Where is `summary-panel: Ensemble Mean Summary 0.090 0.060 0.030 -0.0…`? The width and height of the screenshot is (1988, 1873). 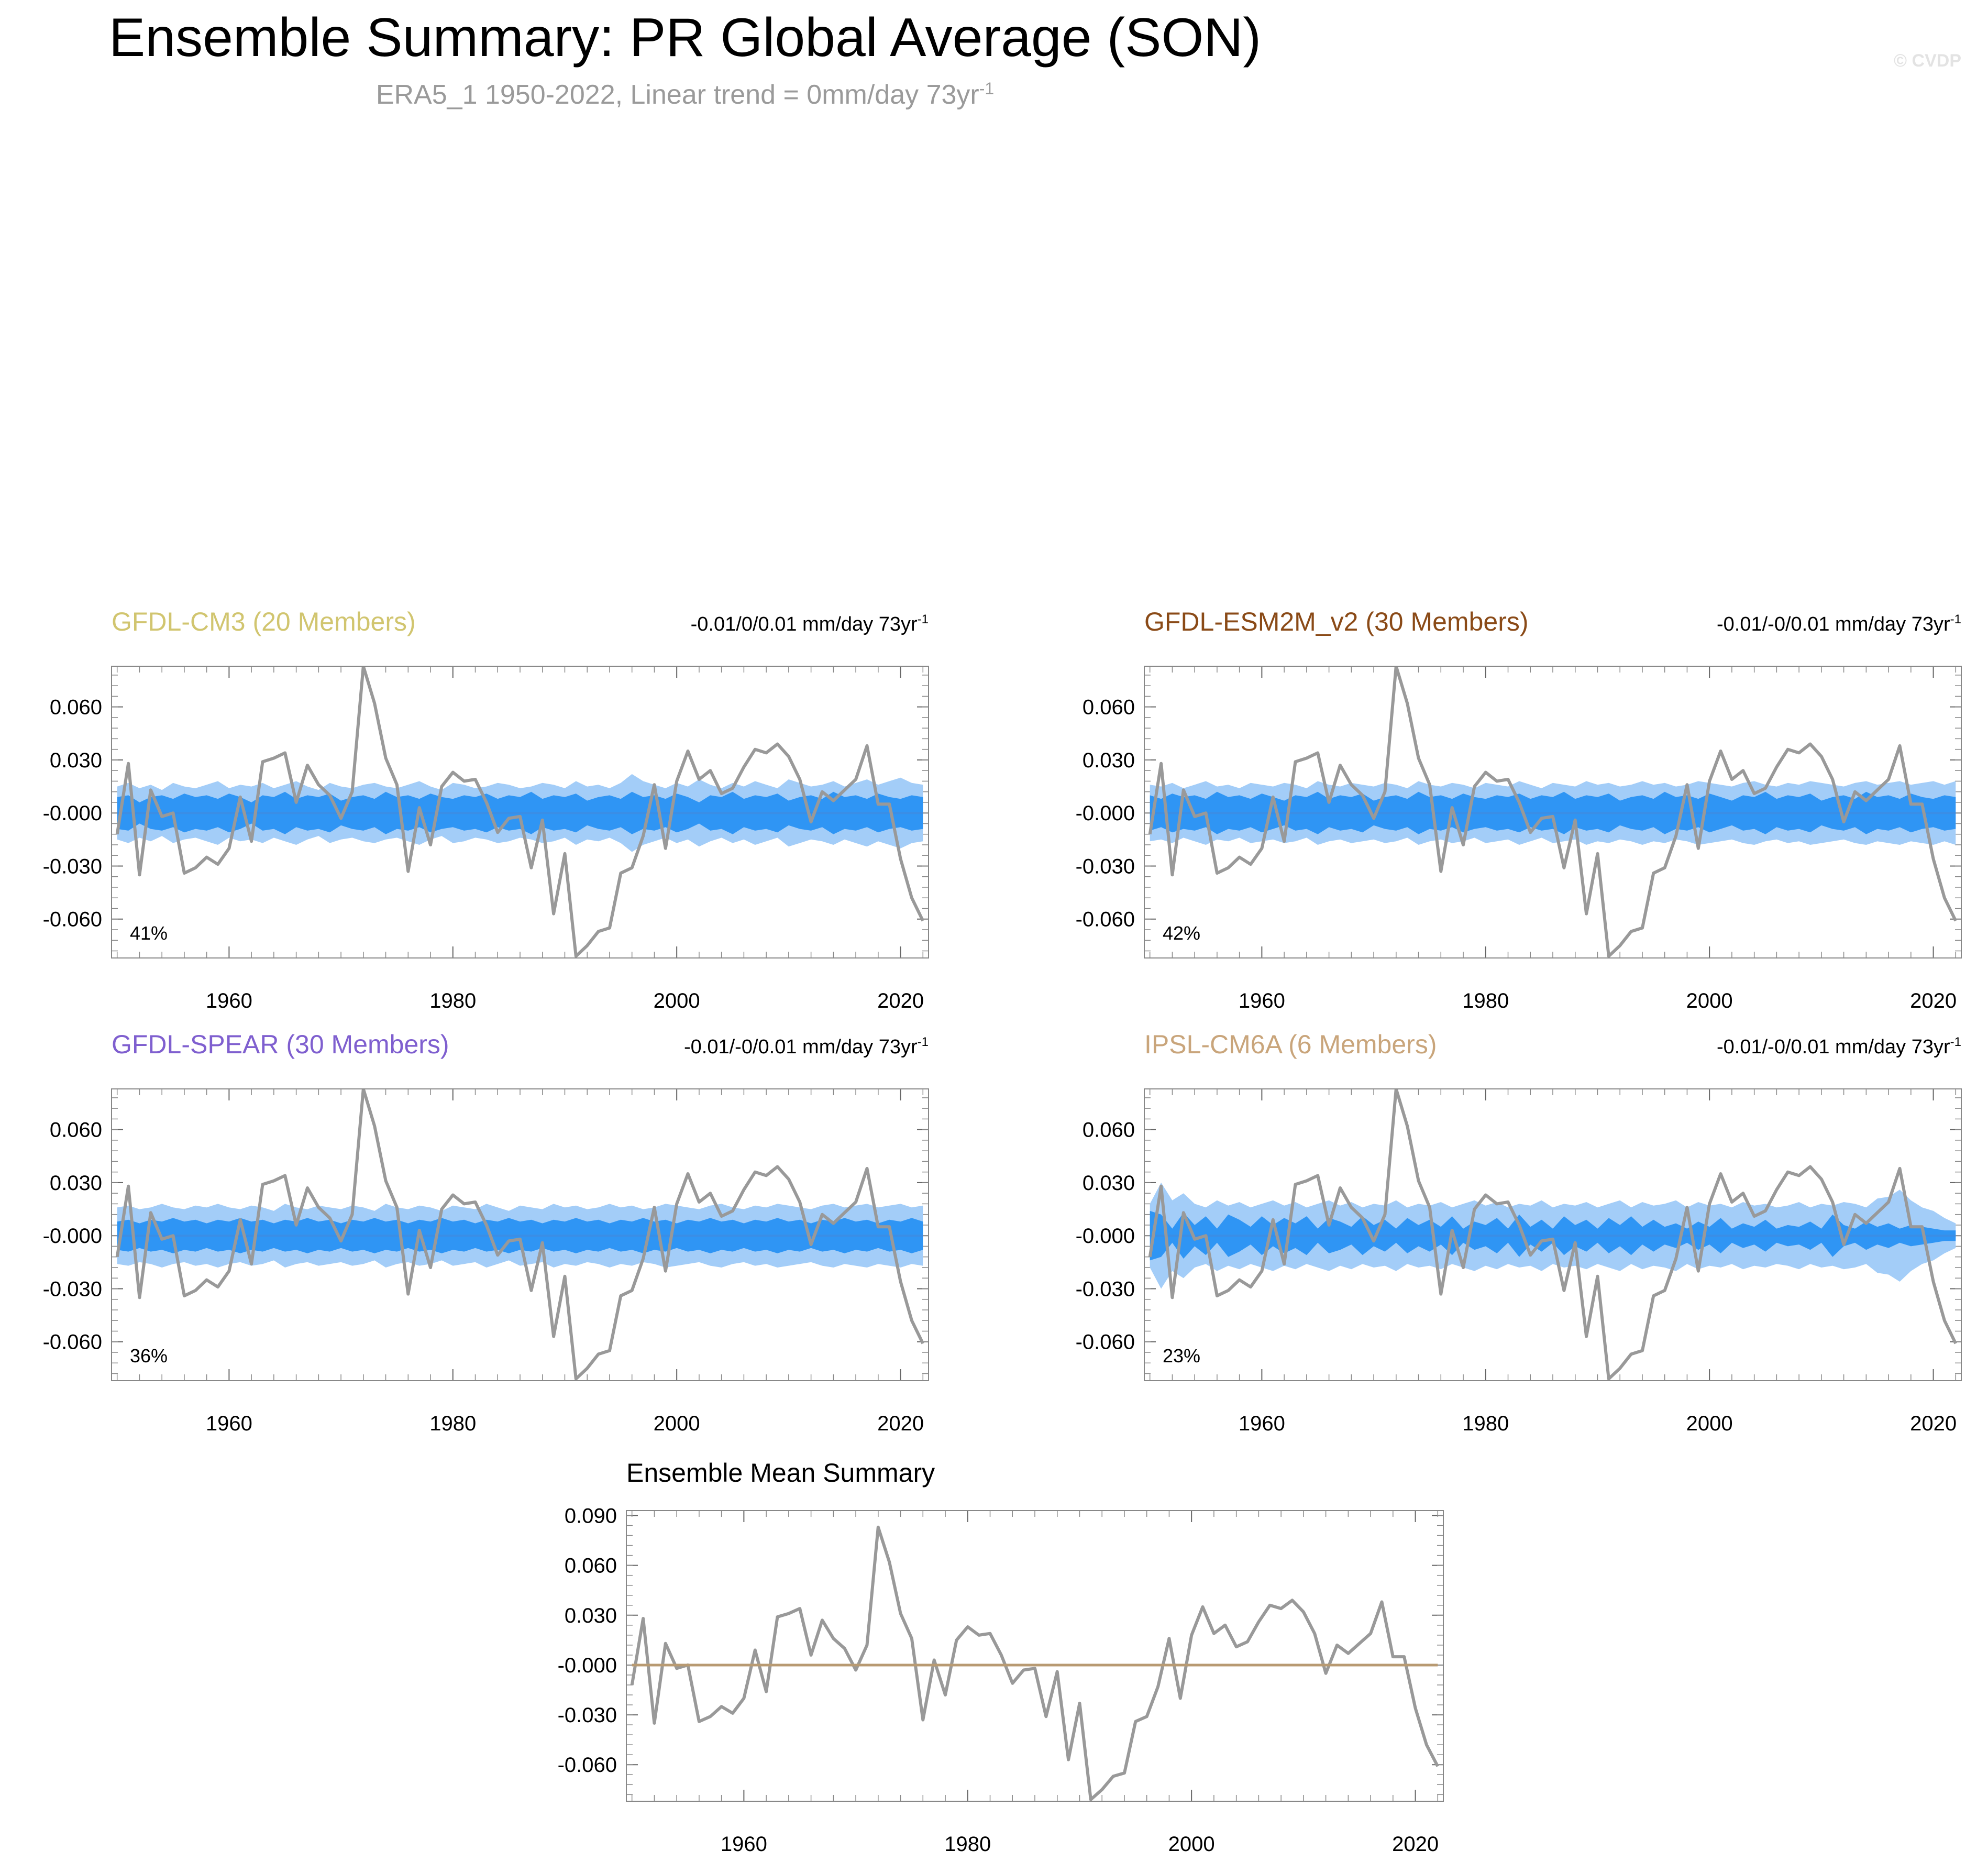 summary-panel: Ensemble Mean Summary 0.090 0.060 0.030 -0.0… is located at coordinates (1001, 1657).